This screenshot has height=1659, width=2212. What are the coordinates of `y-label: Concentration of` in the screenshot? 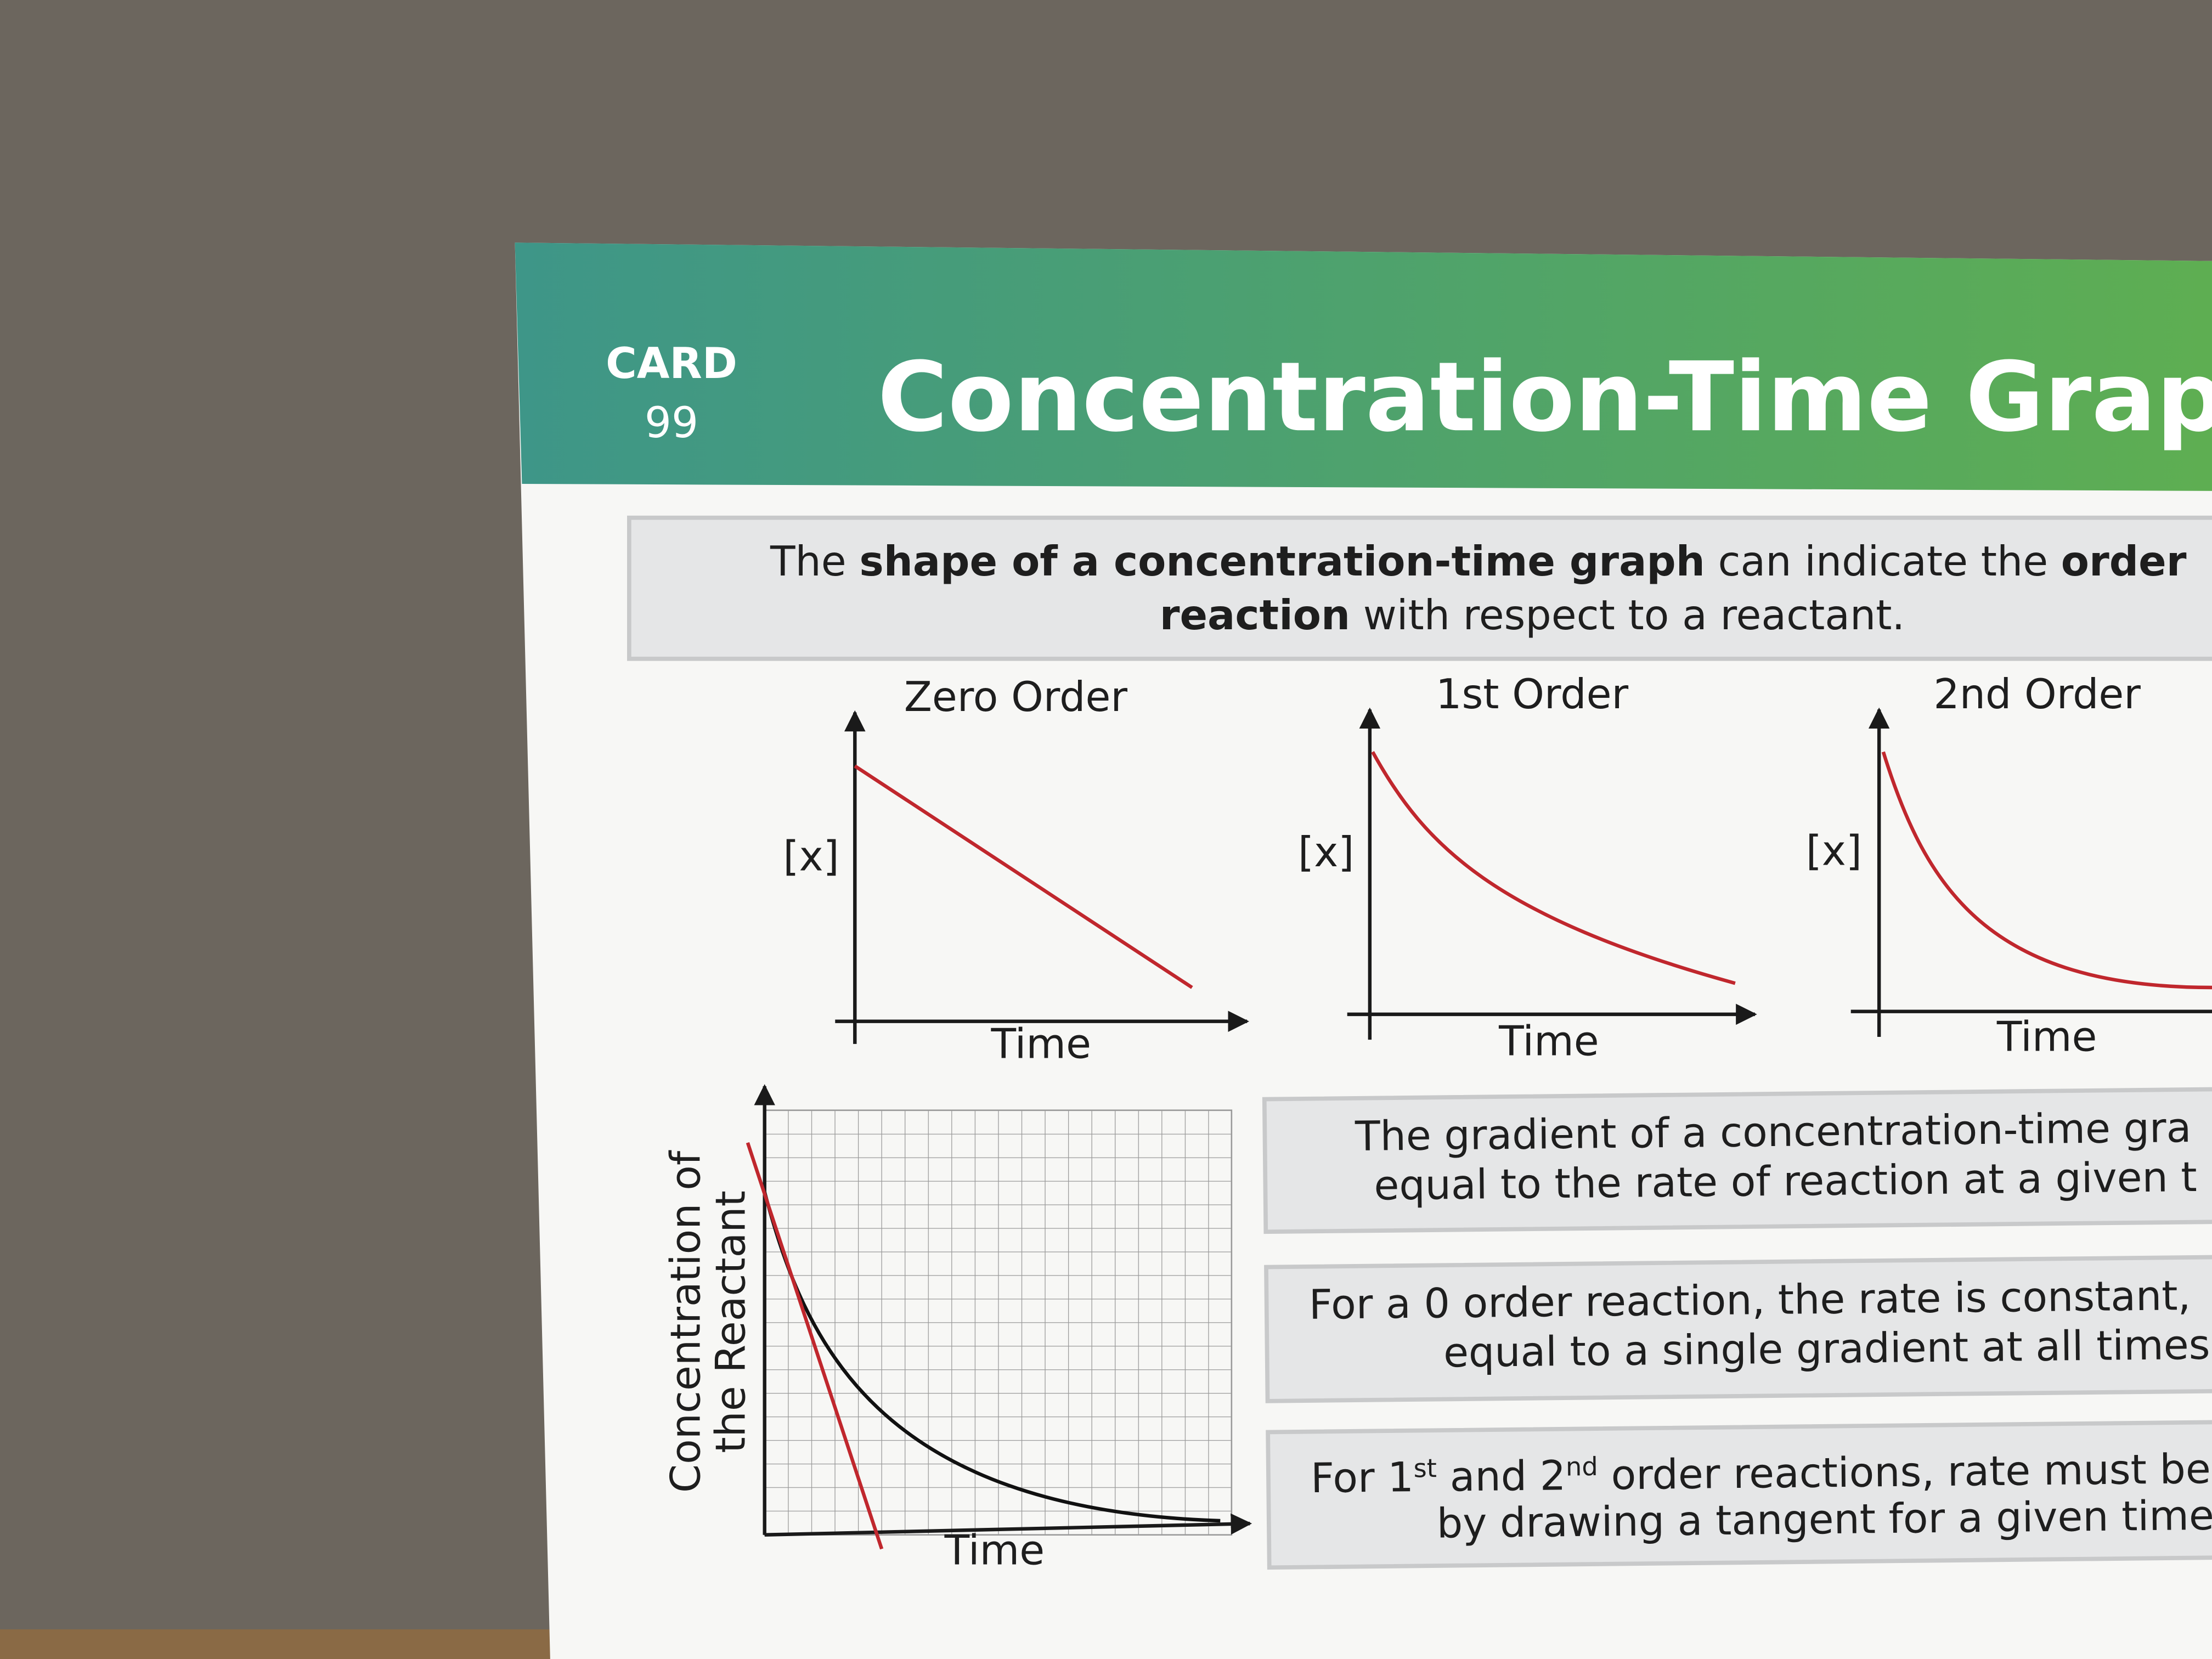 It's located at (685, 1321).